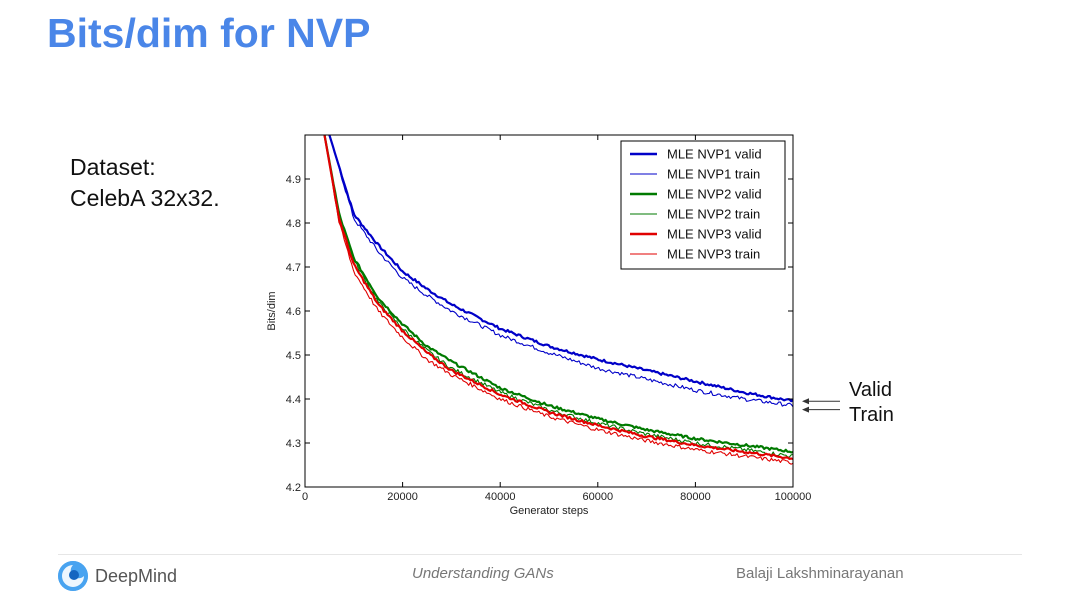 This screenshot has height=608, width=1080. Describe the element at coordinates (293, 180) in the screenshot. I see `y-tick-label: 4.9` at that location.